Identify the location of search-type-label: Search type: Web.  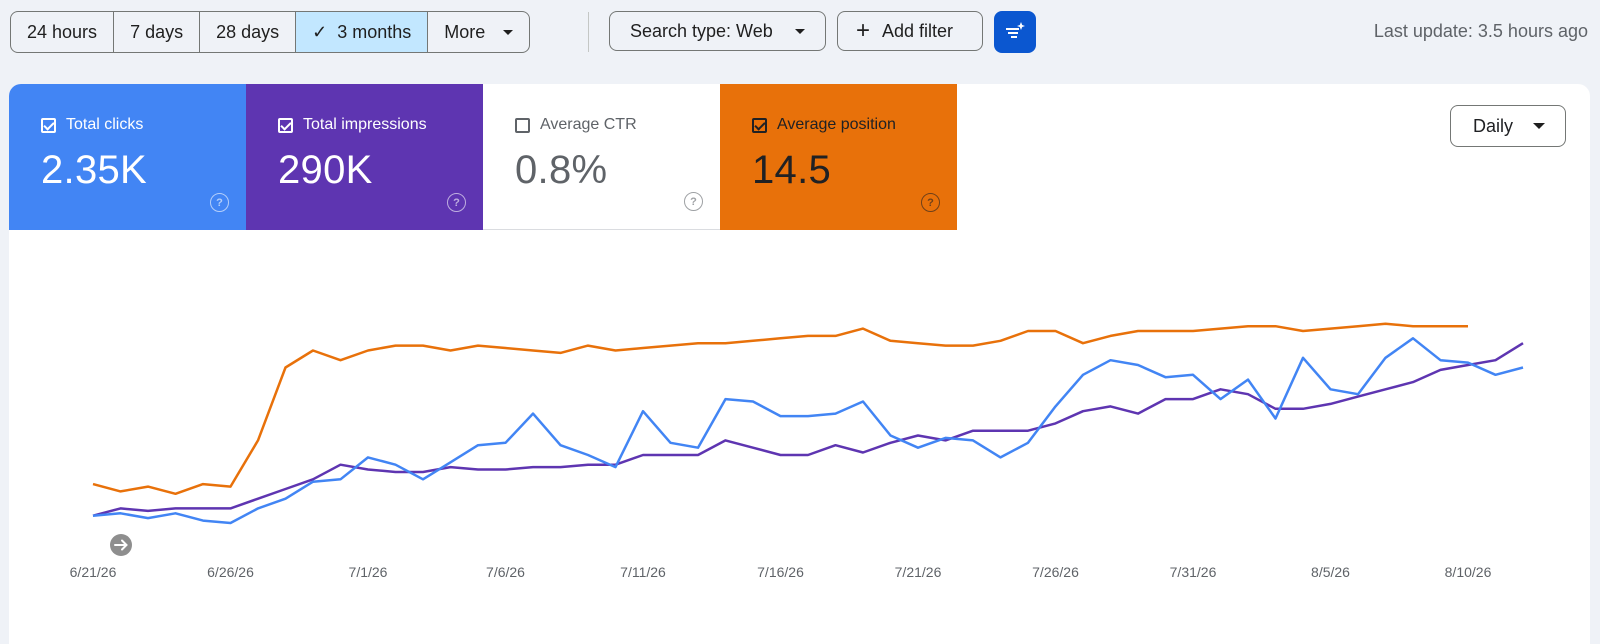
(701, 30).